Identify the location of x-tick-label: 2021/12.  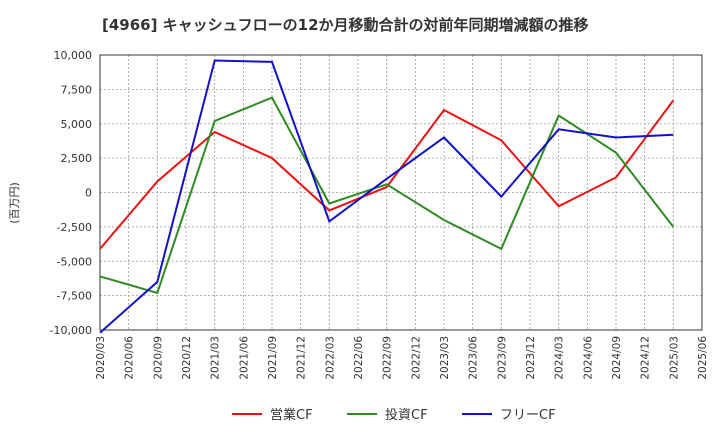
(302, 358).